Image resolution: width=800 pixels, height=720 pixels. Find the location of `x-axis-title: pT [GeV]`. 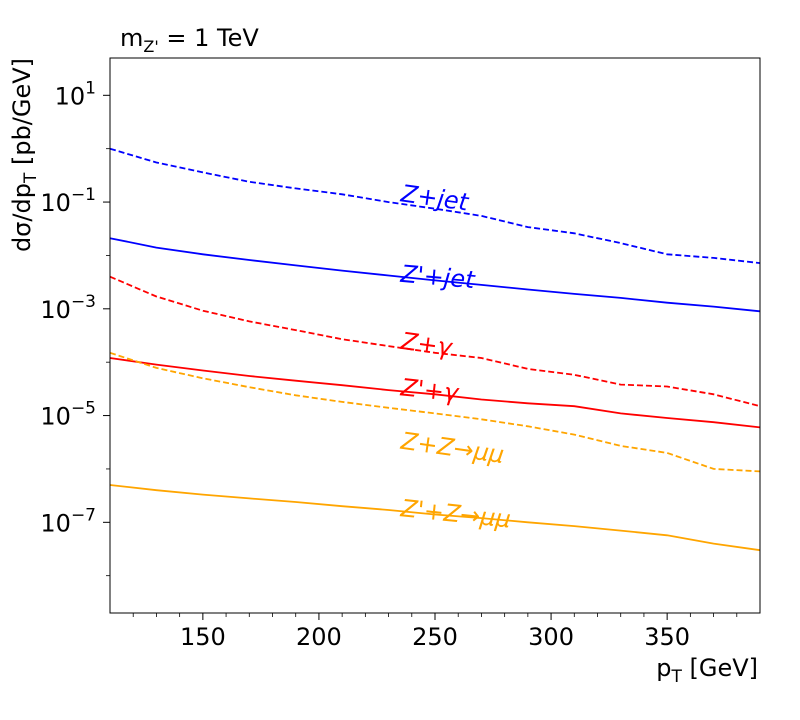

x-axis-title: pT [GeV] is located at coordinates (707, 670).